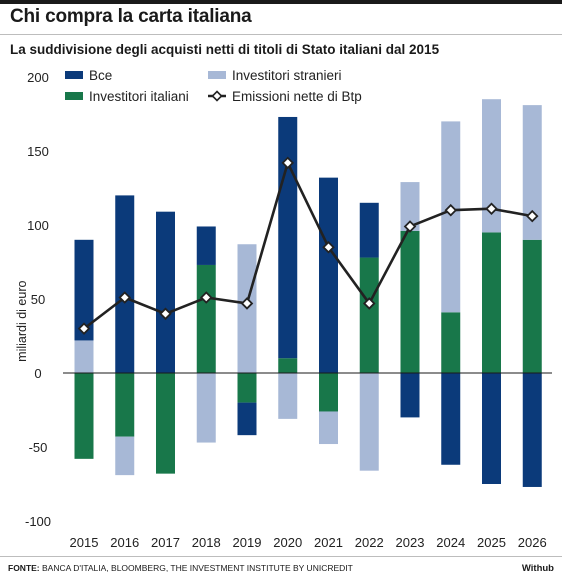  Describe the element at coordinates (165, 542) in the screenshot. I see `x-tick-label: 2017` at that location.